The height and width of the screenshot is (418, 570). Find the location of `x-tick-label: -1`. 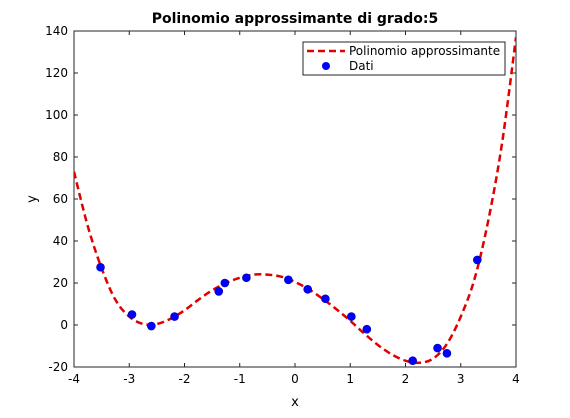

x-tick-label: -1 is located at coordinates (240, 379).